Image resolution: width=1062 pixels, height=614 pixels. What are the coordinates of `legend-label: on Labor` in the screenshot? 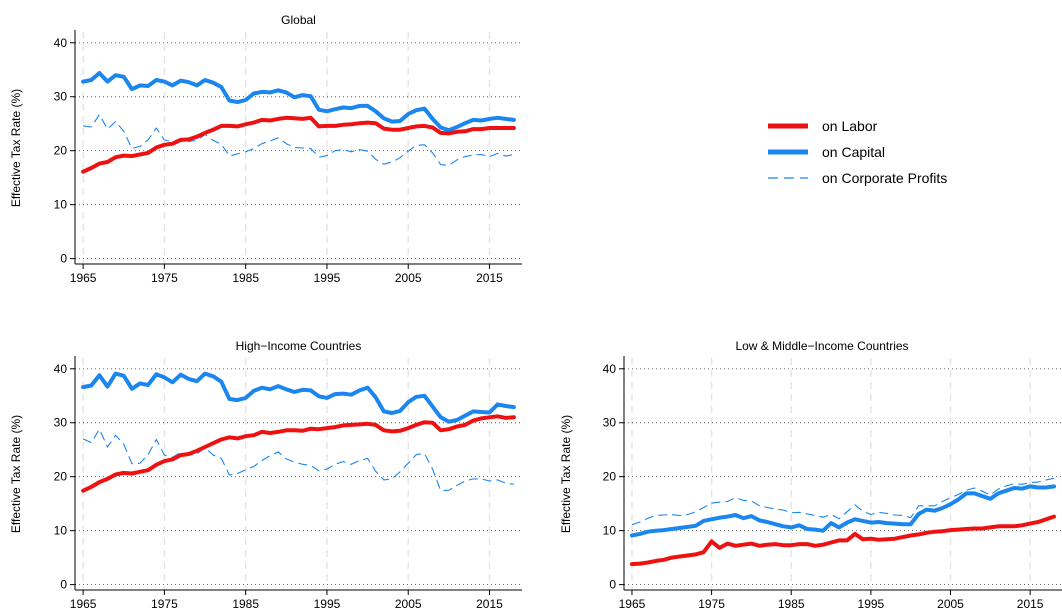 It's located at (850, 126).